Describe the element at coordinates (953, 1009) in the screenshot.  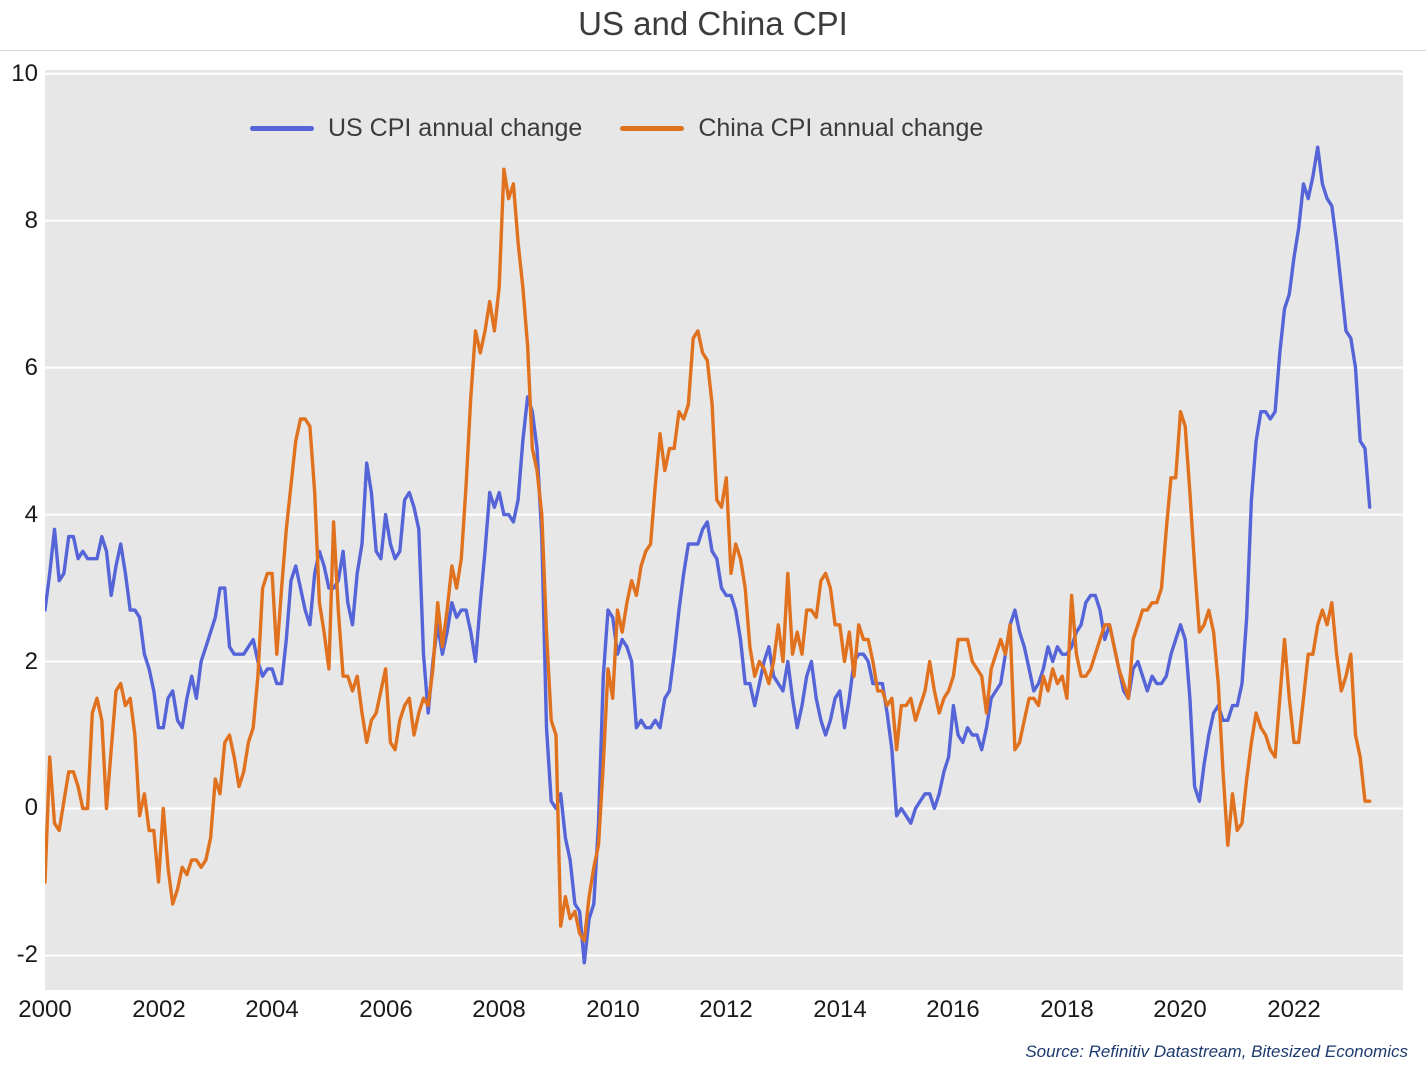
I see `x-tick-label: 2016` at that location.